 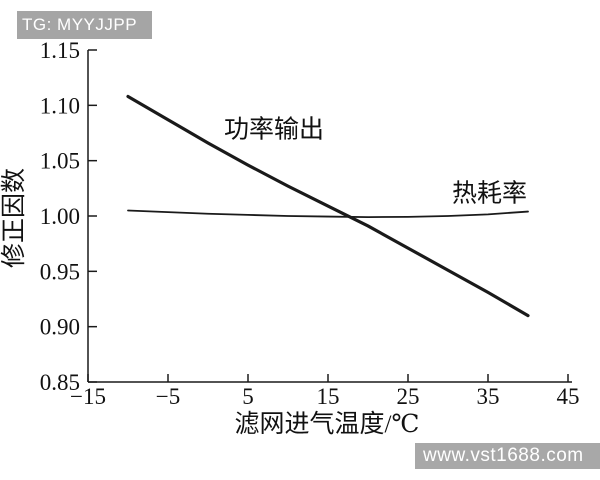 I want to click on x-tick-label: 45, so click(x=568, y=396).